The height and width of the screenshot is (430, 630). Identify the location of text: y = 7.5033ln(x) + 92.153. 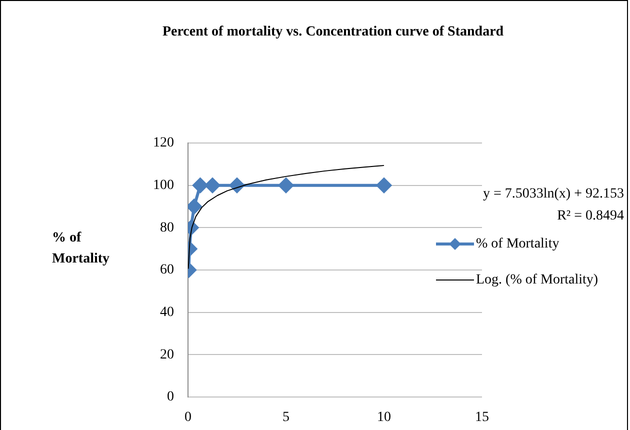
(553, 194).